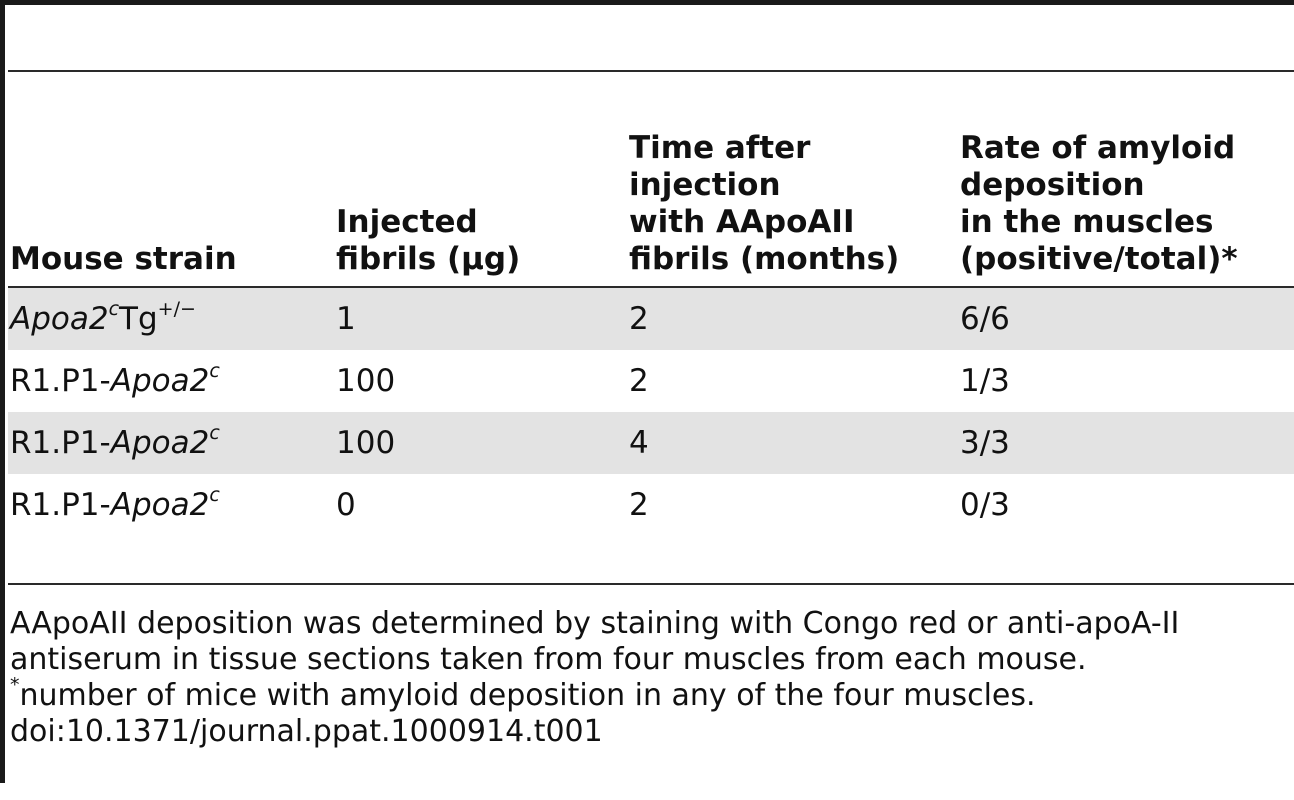 This screenshot has width=1294, height=800. Describe the element at coordinates (123, 259) in the screenshot. I see `header-mouse-strain: Mouse strain` at that location.